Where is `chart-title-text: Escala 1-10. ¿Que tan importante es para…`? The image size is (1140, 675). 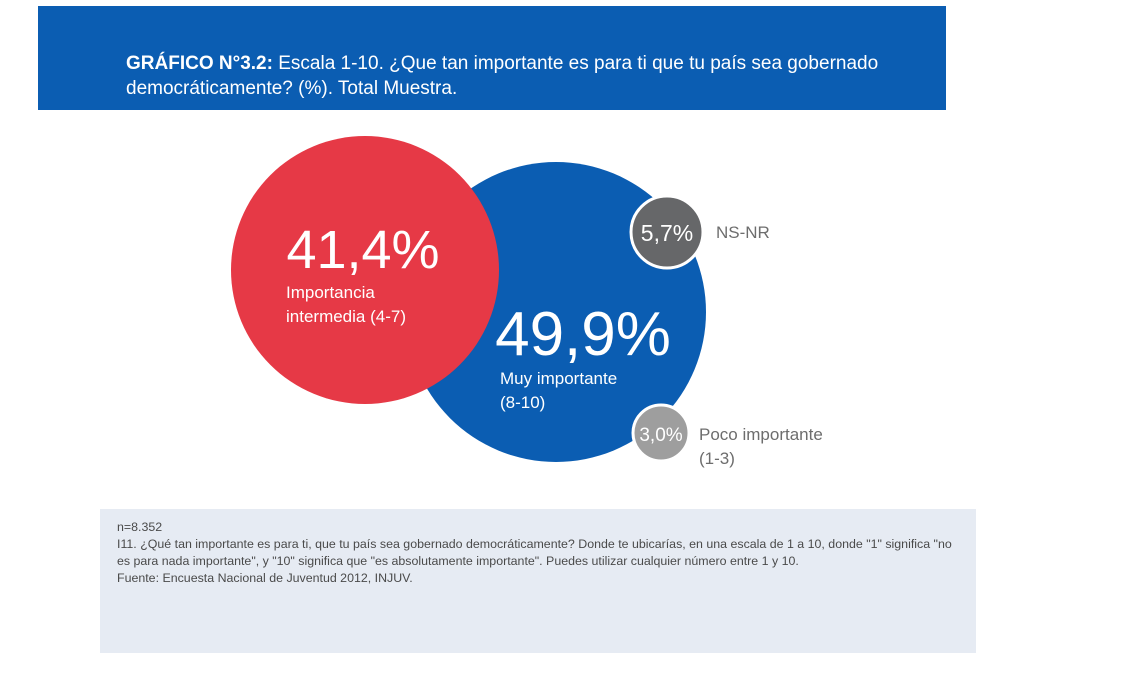 chart-title-text: Escala 1-10. ¿Que tan importante es para… is located at coordinates (502, 76).